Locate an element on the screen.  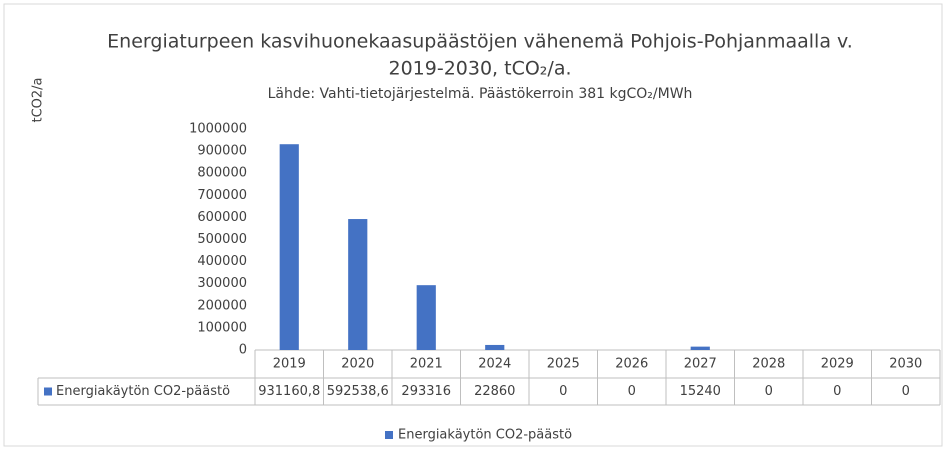
x-tick-label: 2029 is located at coordinates (837, 364).